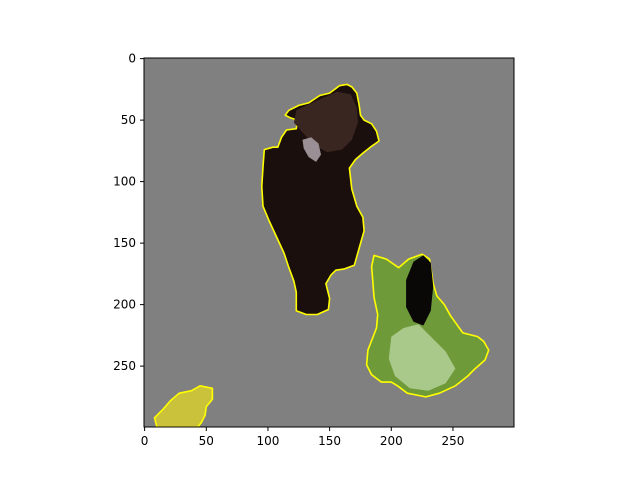  Describe the element at coordinates (124, 366) in the screenshot. I see `y-tick-label: 250` at that location.